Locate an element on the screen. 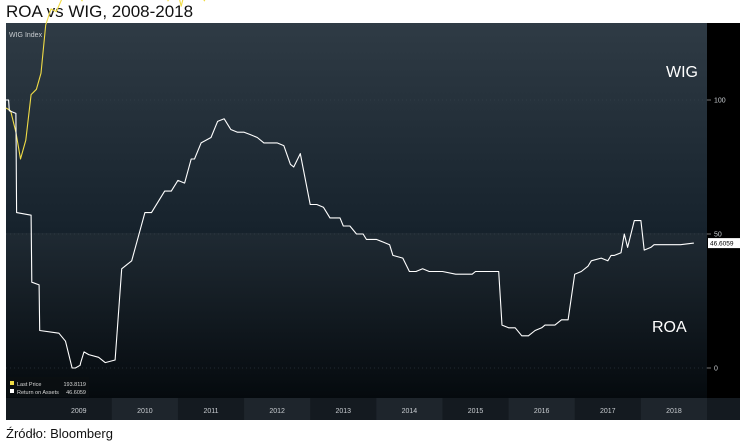 This screenshot has width=746, height=446. last-value-label-roa: 46.6059 is located at coordinates (722, 244).